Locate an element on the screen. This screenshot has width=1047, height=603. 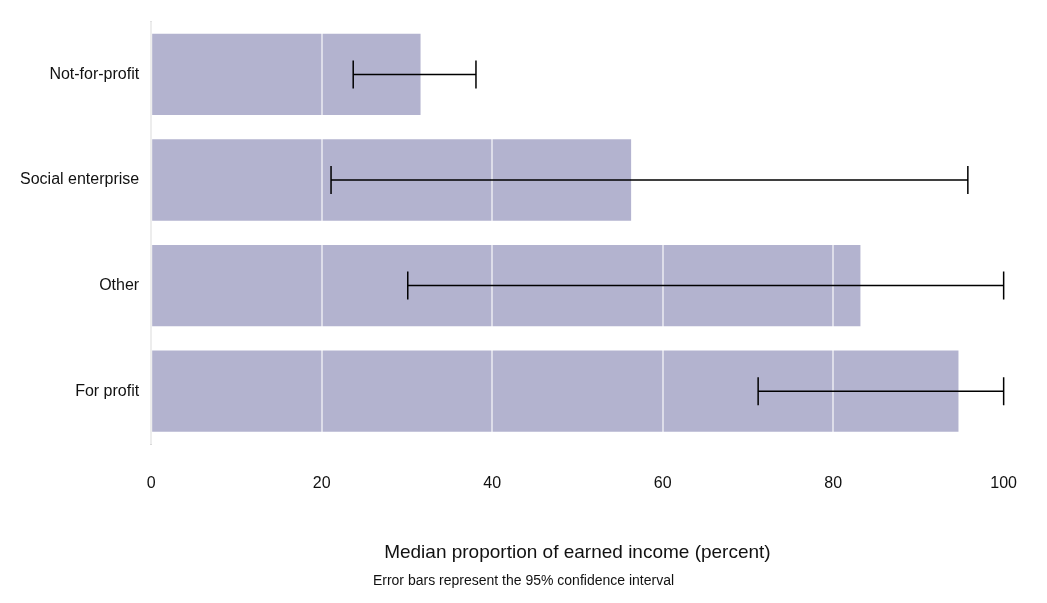
x-axis-title: Median proportion of earned income (percent) is located at coordinates (577, 551).